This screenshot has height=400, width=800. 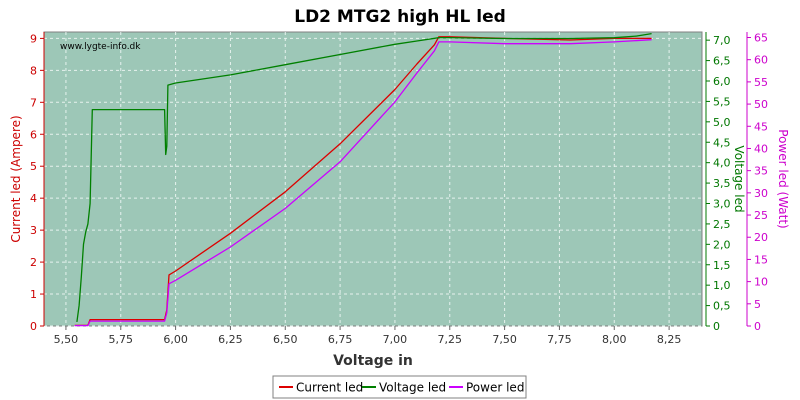 What do you see at coordinates (669, 339) in the screenshot?
I see `x-tick-label: 8,25` at bounding box center [669, 339].